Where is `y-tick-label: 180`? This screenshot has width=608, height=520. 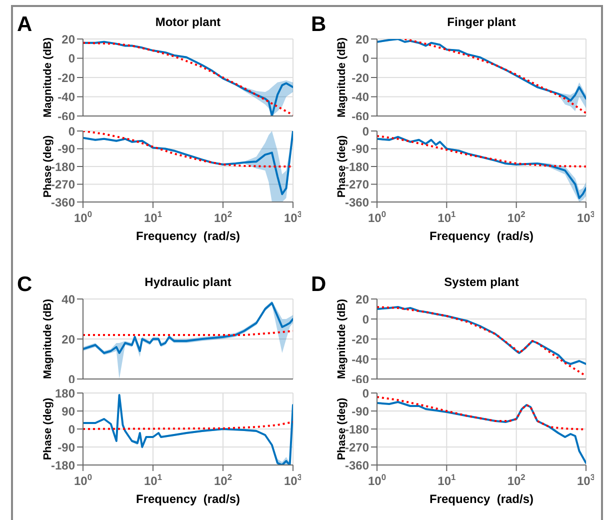 y-tick-label: 180 is located at coordinates (65, 393).